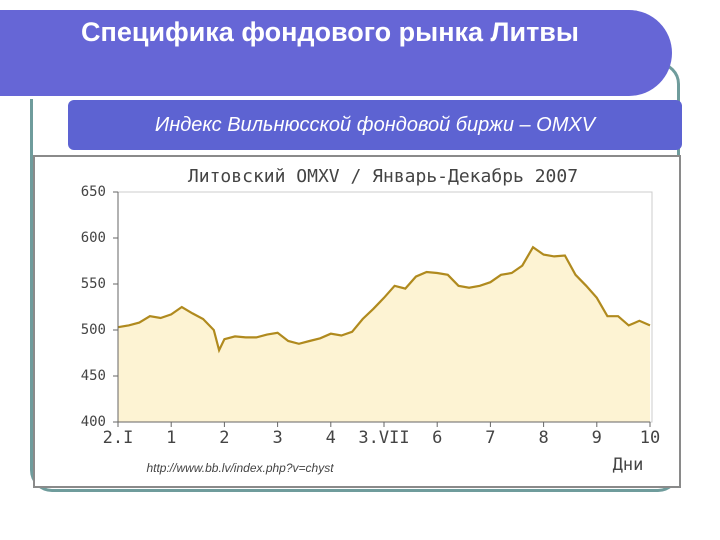 The width and height of the screenshot is (720, 540). What do you see at coordinates (171, 438) in the screenshot?
I see `x-tick-label: 1` at bounding box center [171, 438].